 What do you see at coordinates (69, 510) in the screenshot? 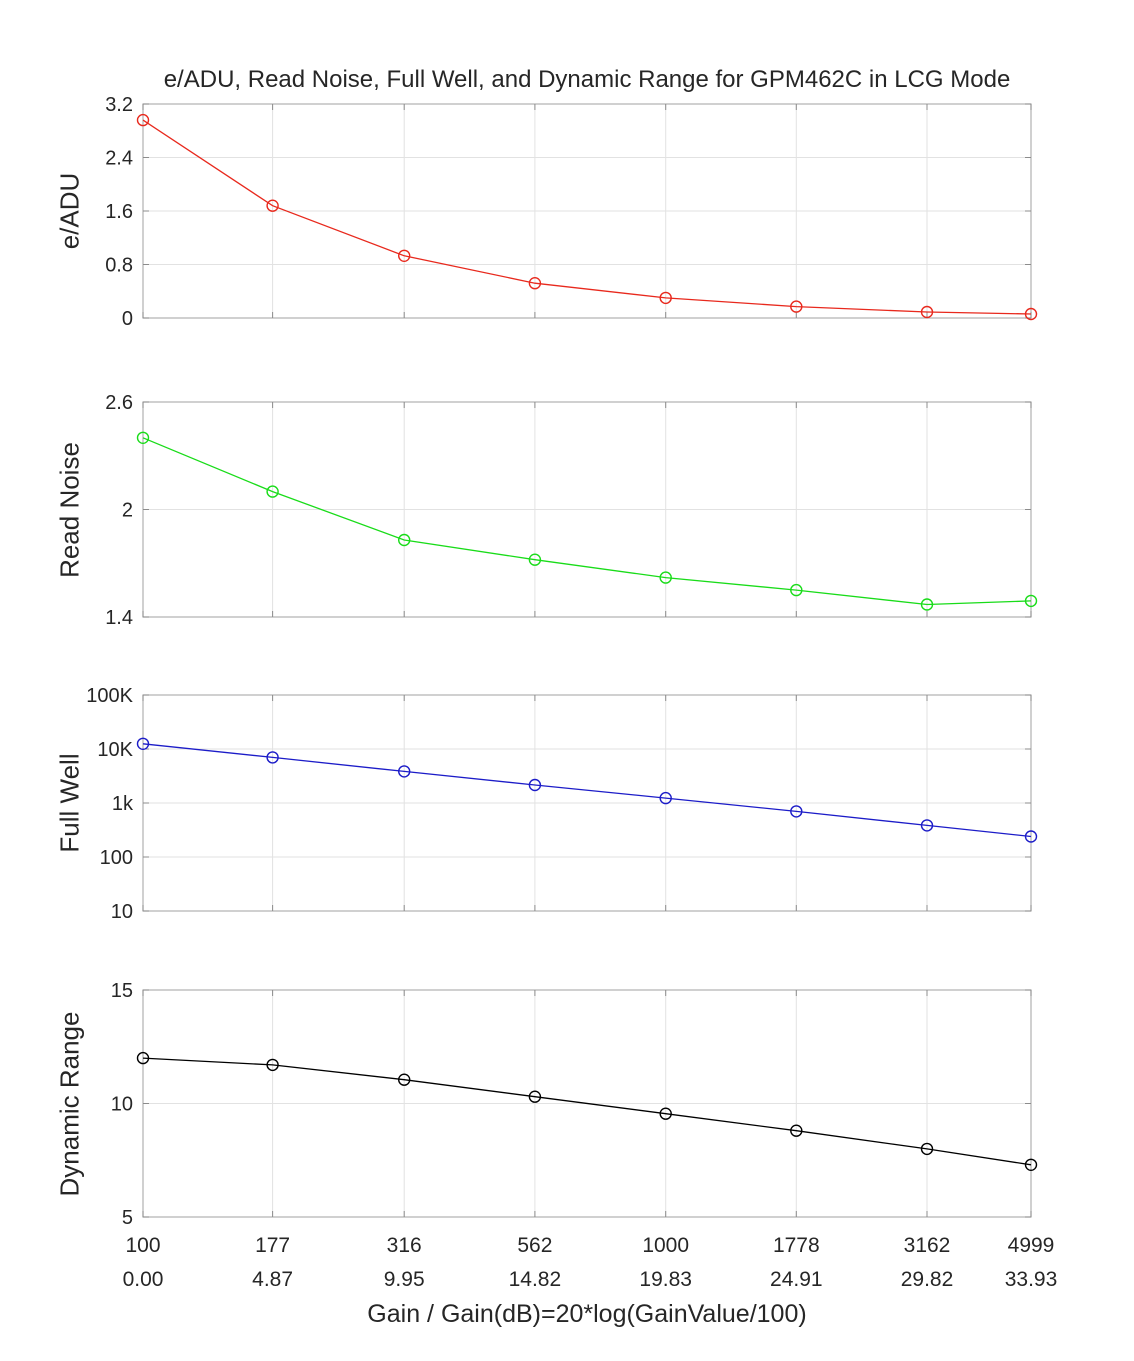
I see `ylabel-read-noise: Read Noise` at bounding box center [69, 510].